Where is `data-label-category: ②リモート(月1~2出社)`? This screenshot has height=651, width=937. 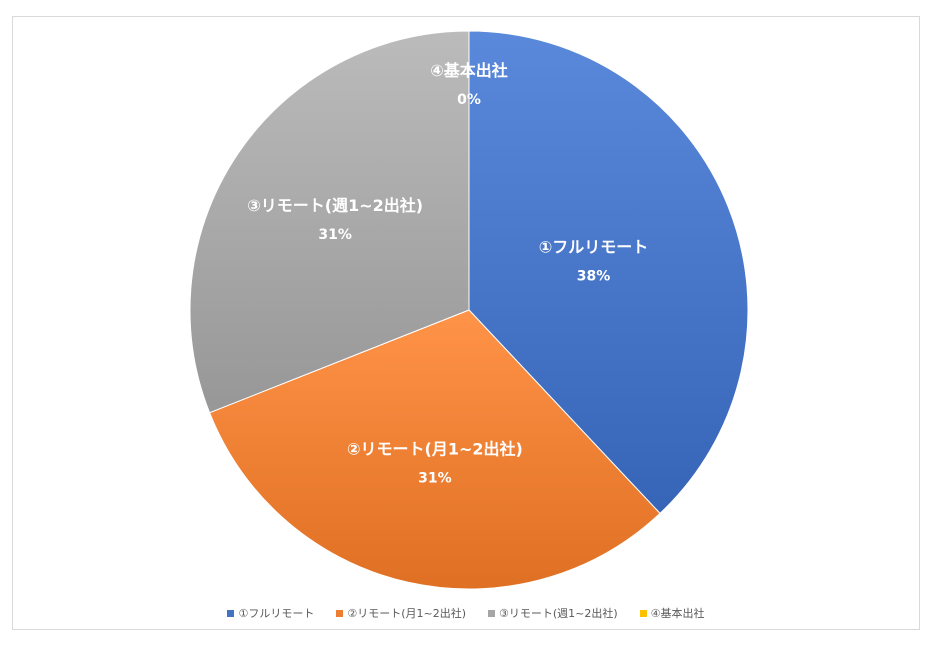 data-label-category: ②リモート(月1~2出社) is located at coordinates (435, 448).